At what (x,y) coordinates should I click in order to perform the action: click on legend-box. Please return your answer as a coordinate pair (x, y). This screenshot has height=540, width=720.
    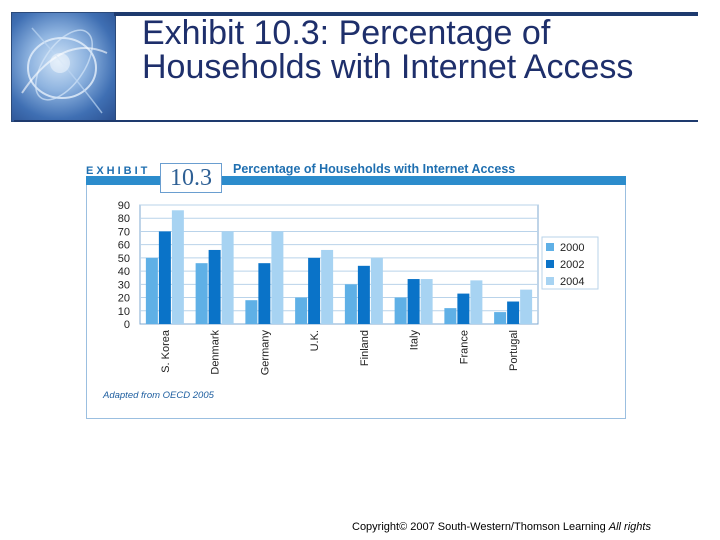
    Looking at the image, I should click on (570, 263).